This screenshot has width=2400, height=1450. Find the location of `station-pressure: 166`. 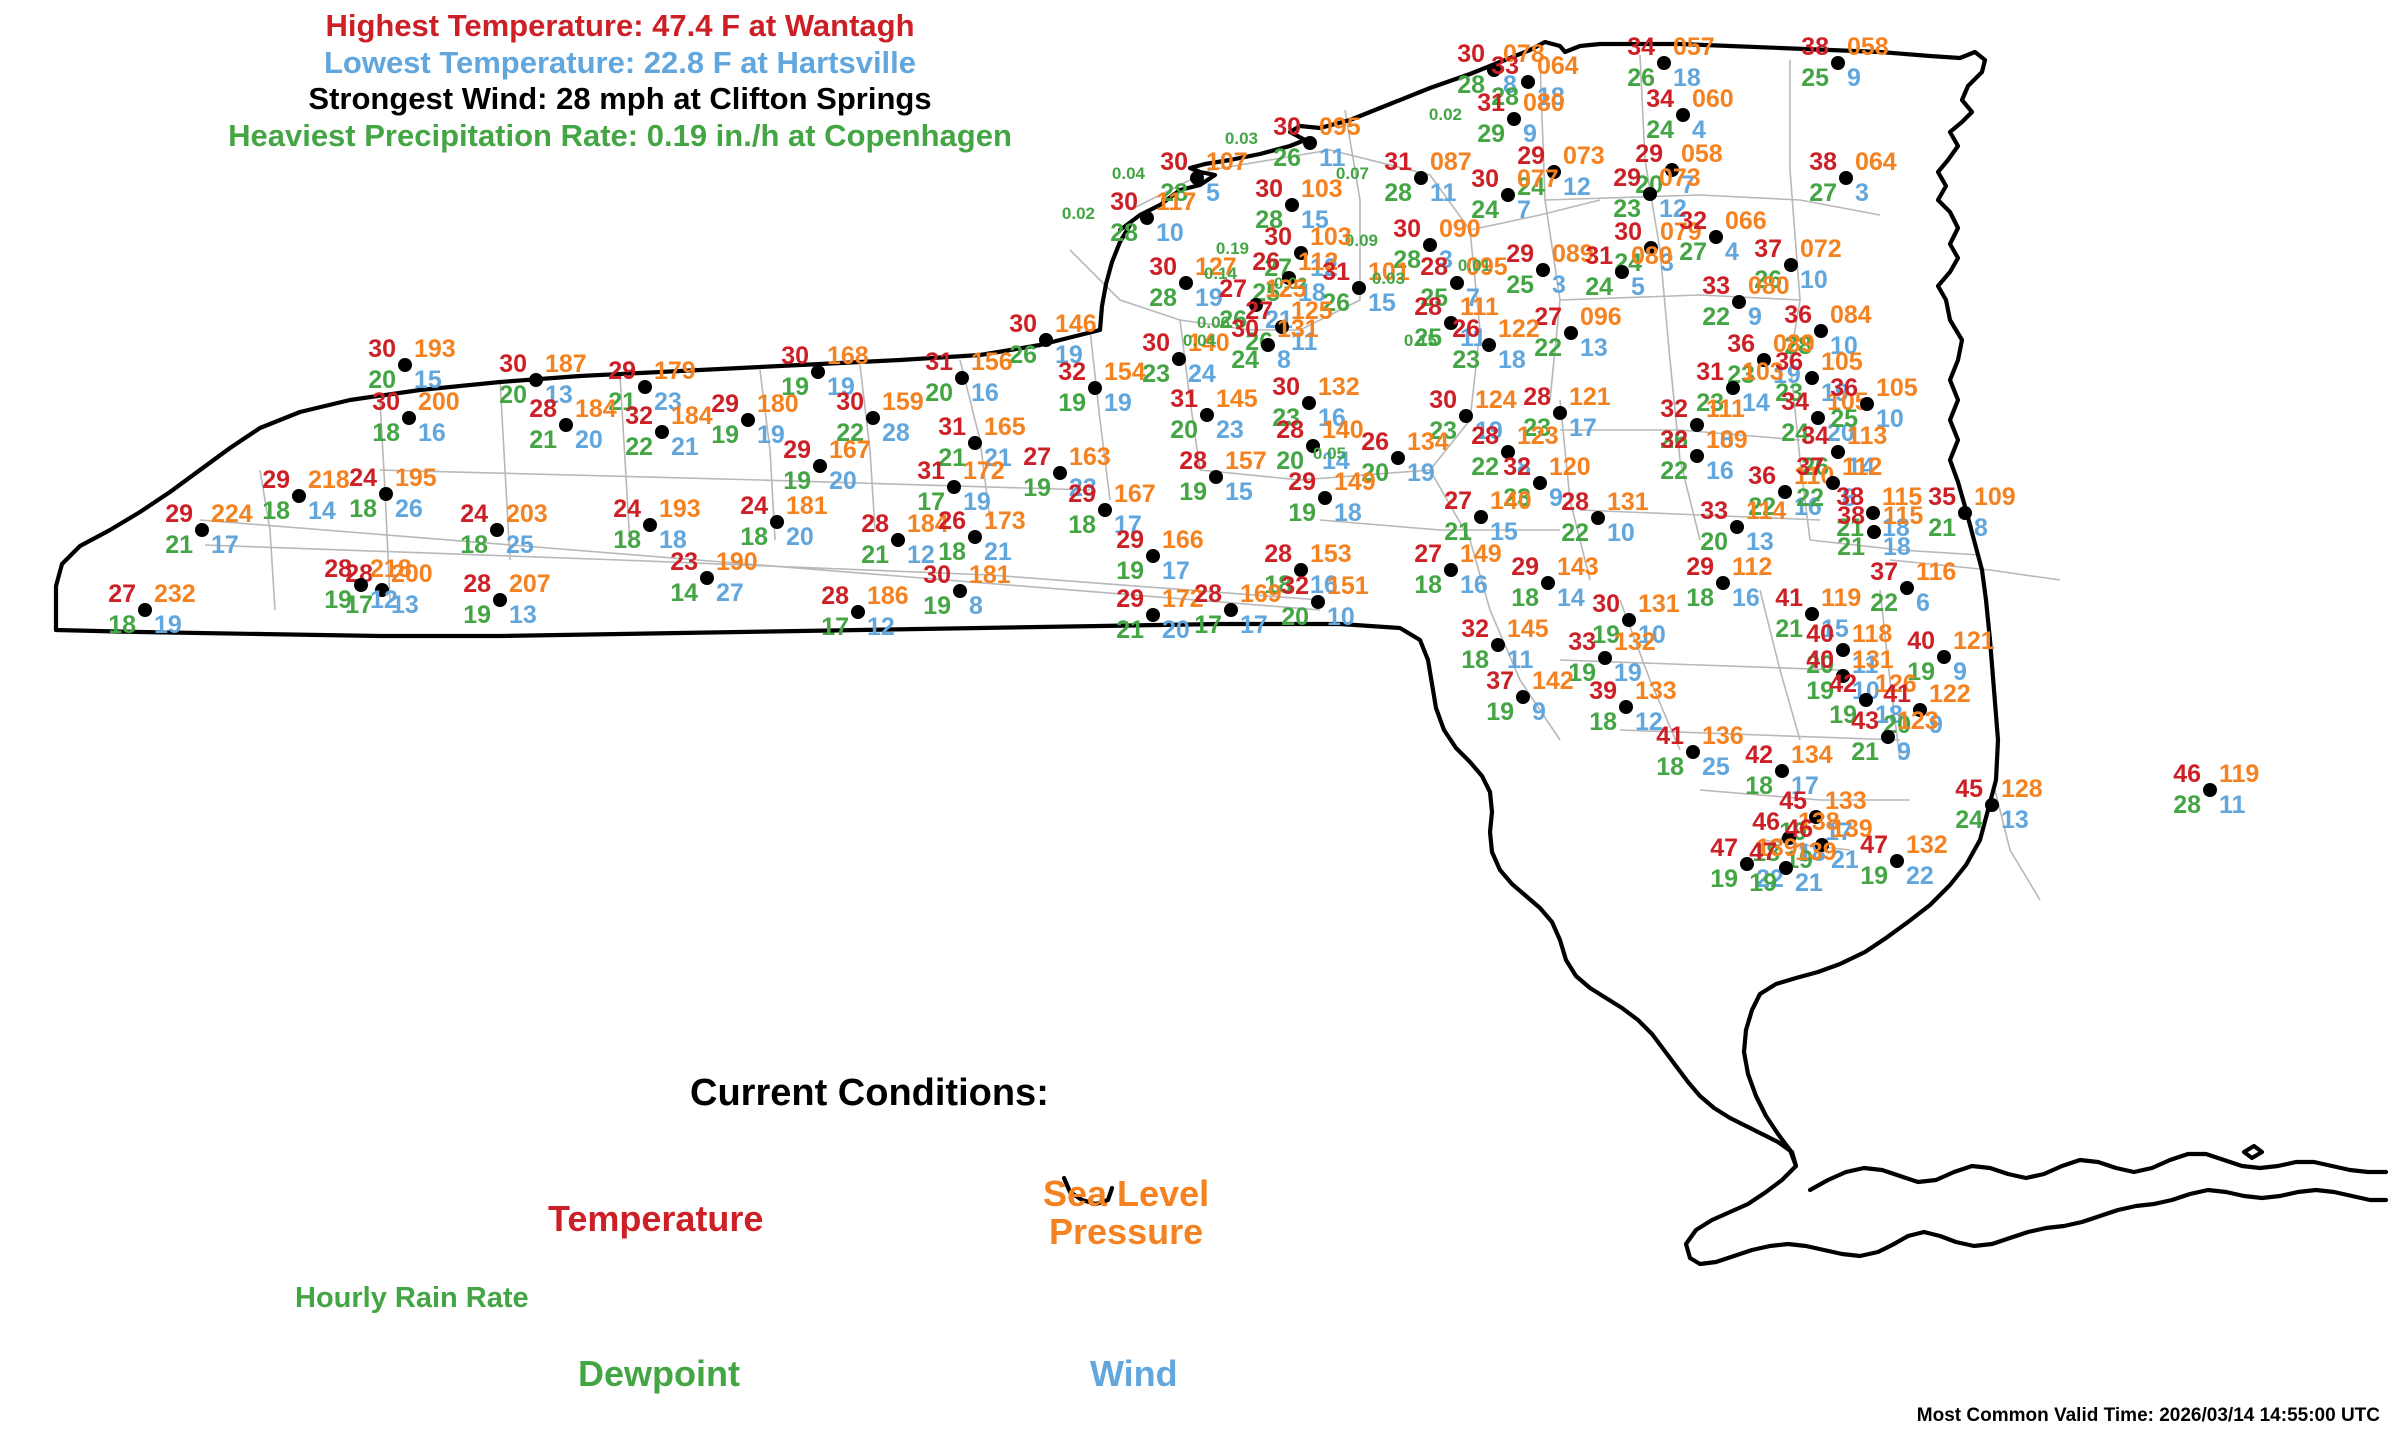

station-pressure: 166 is located at coordinates (1183, 540).